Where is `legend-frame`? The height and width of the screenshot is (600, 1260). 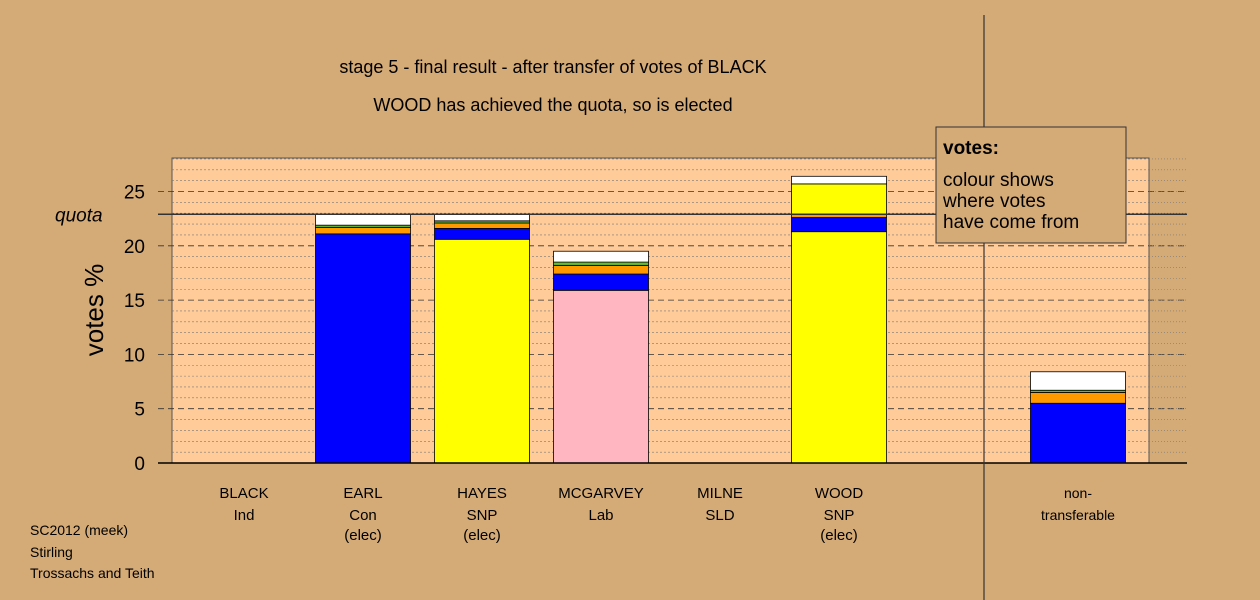
legend-frame is located at coordinates (1031, 185).